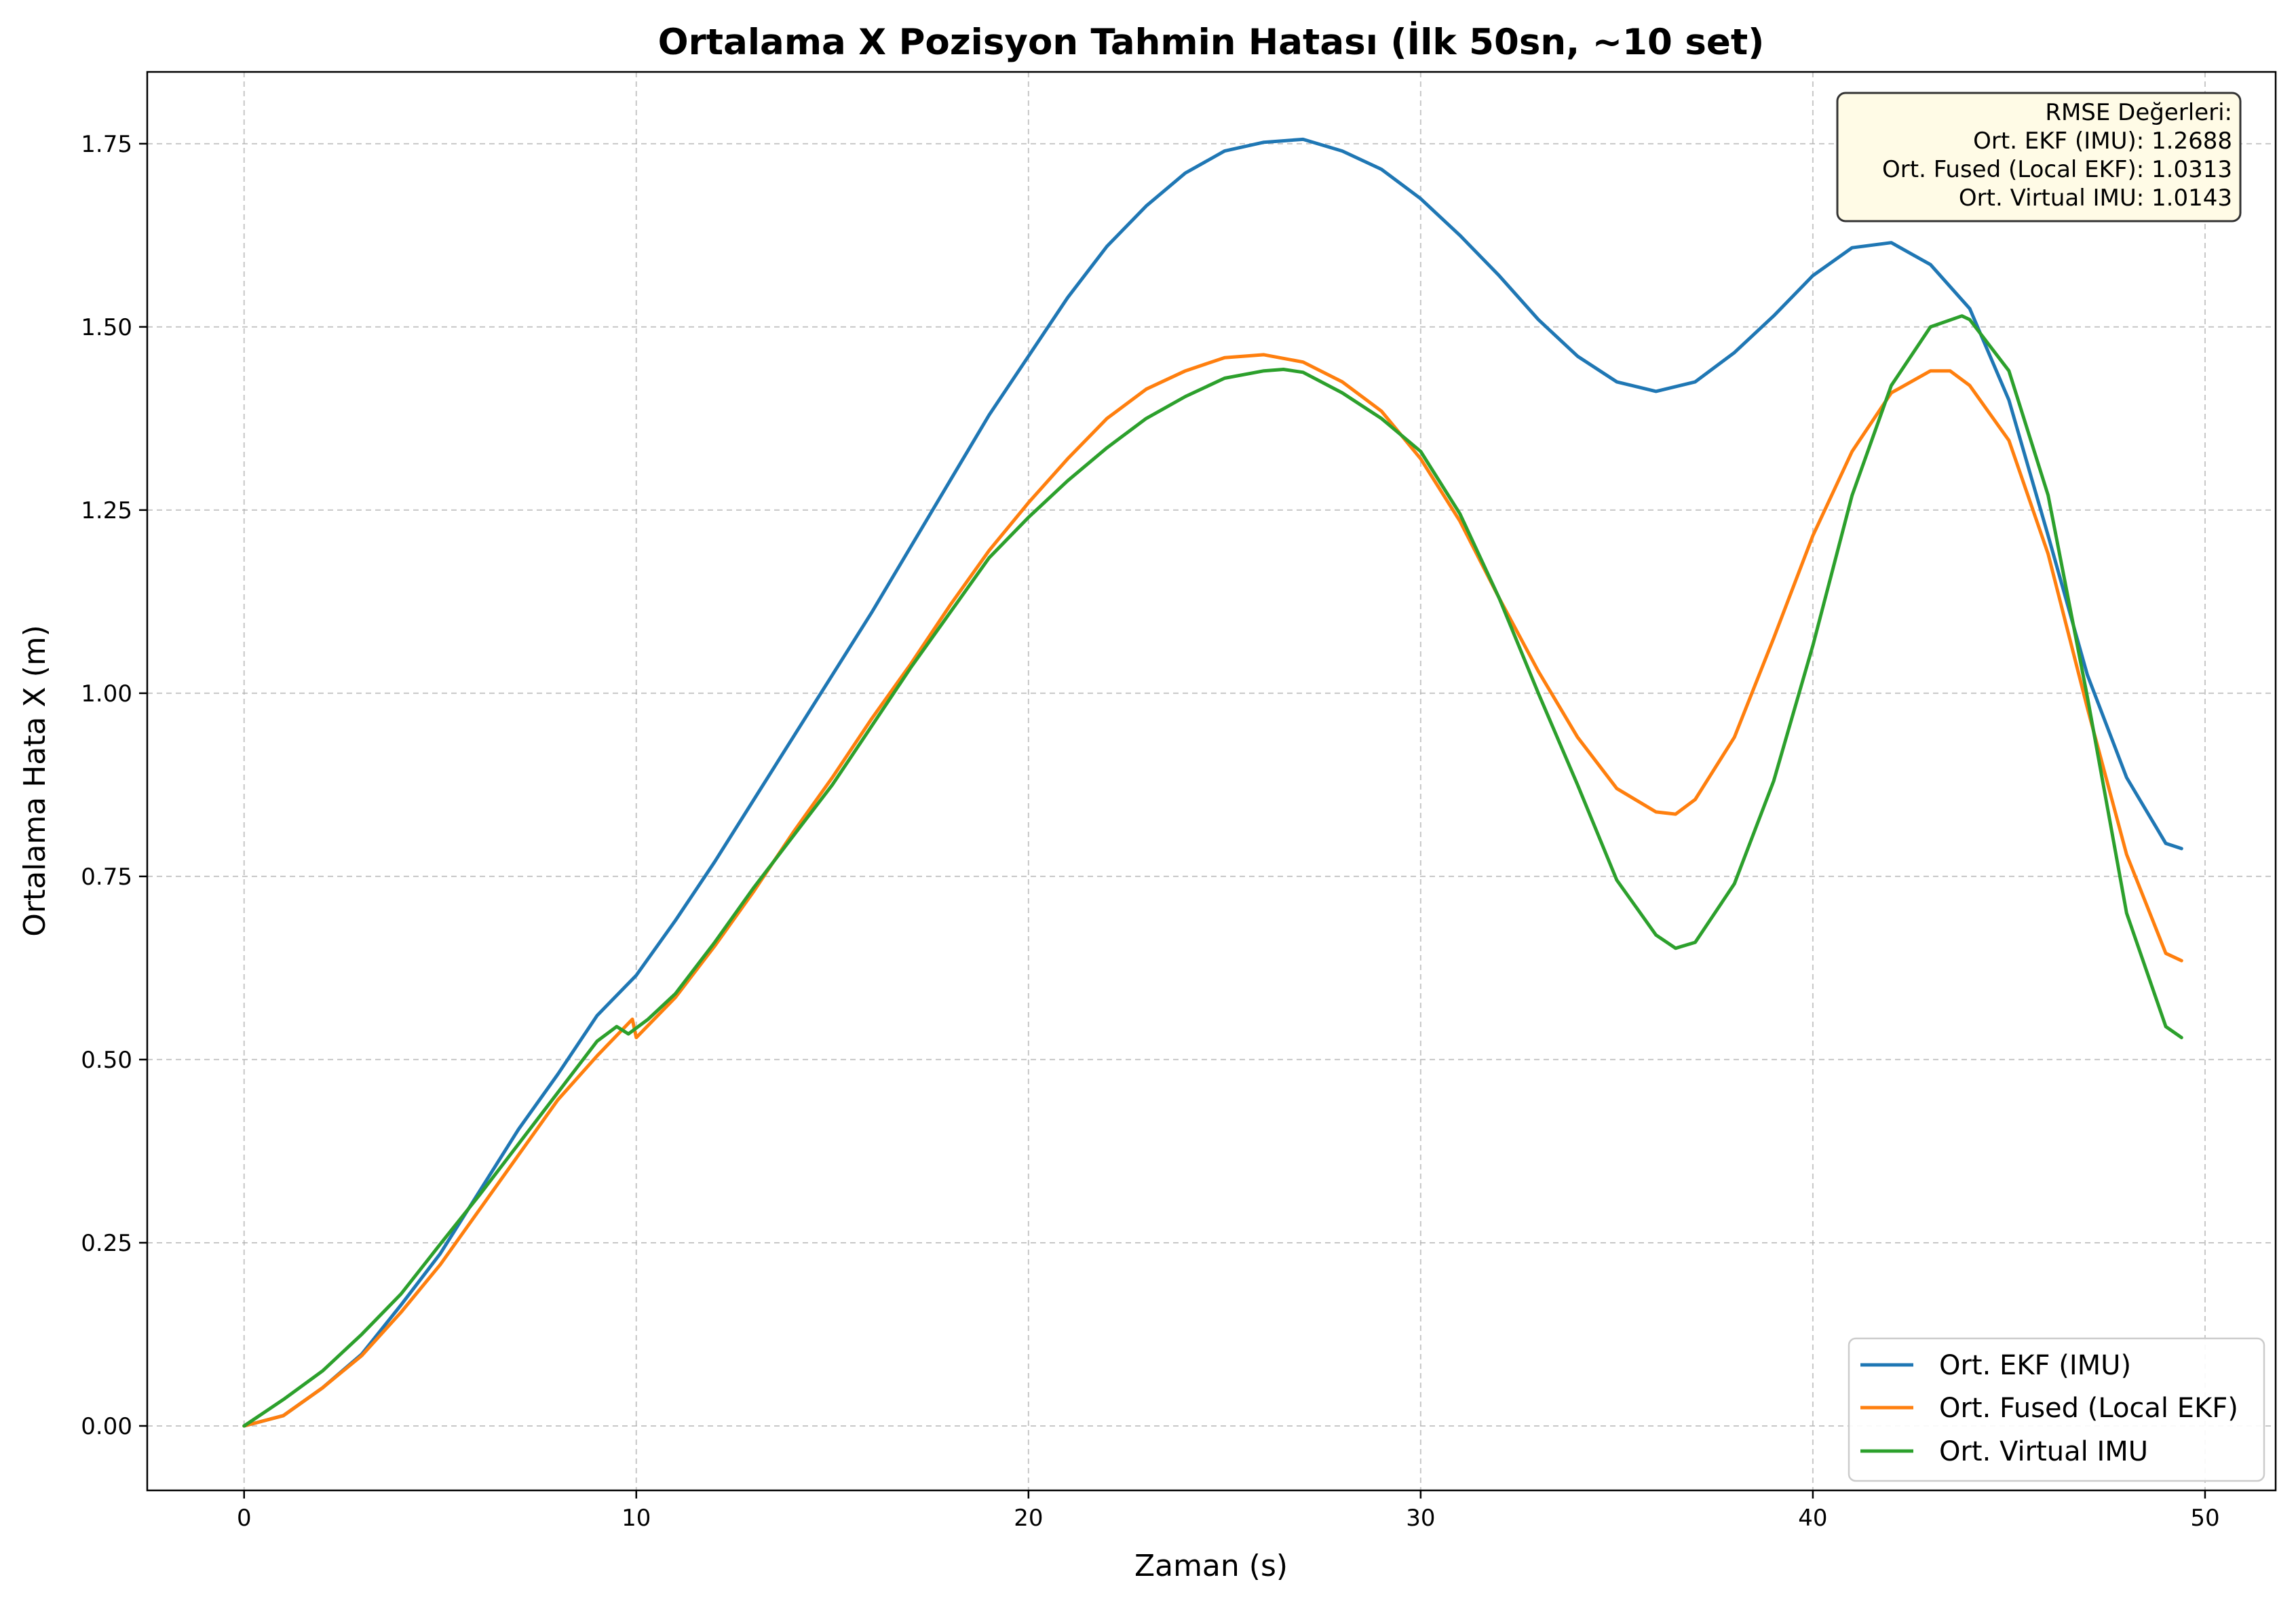 The width and height of the screenshot is (2296, 1603). Describe the element at coordinates (2102, 141) in the screenshot. I see `rmse-ekf-imu: Ort. EKF (IMU): 1.2688` at that location.